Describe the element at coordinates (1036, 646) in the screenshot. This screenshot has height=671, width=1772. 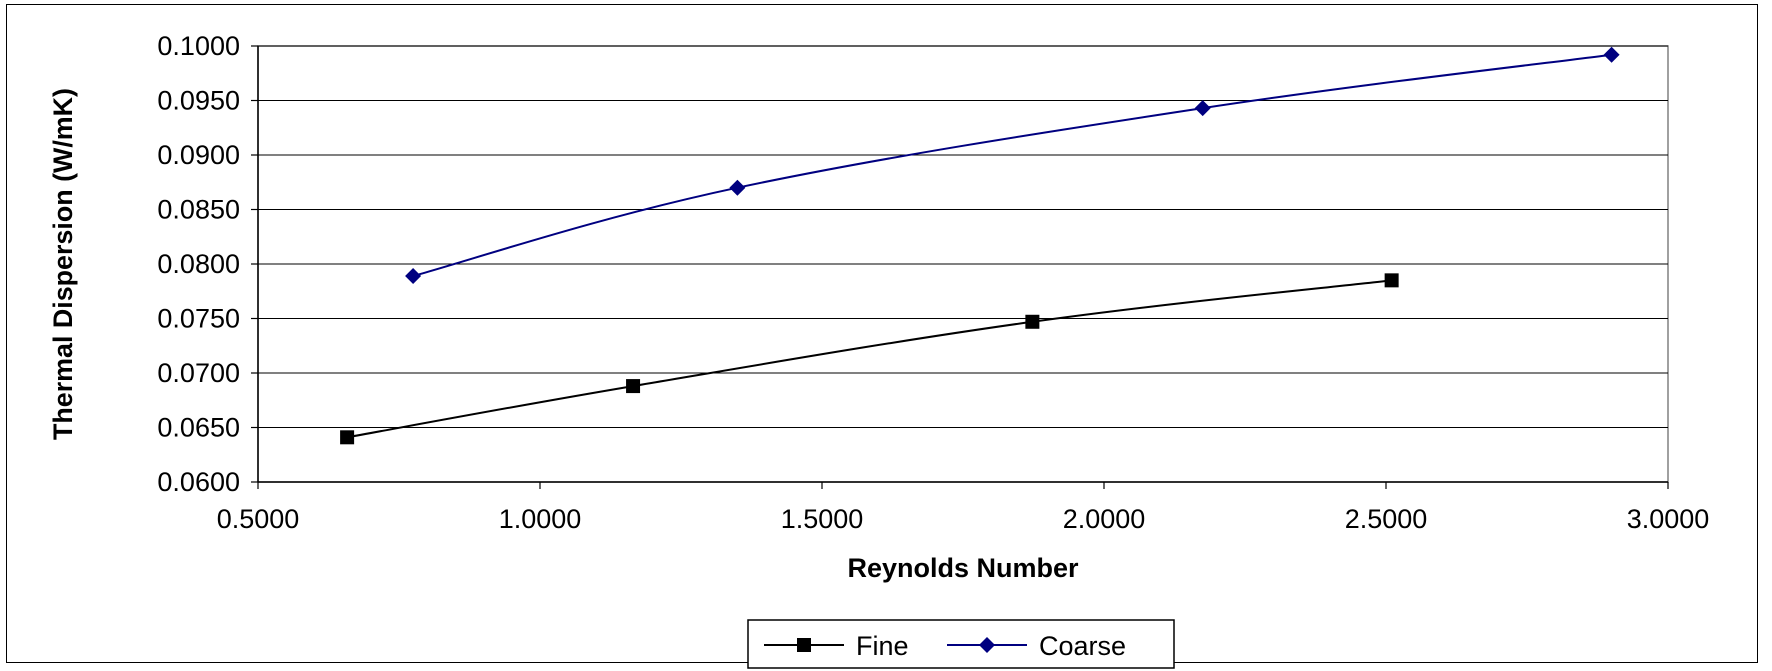
I see `legend-item-coarse: Coarse` at that location.